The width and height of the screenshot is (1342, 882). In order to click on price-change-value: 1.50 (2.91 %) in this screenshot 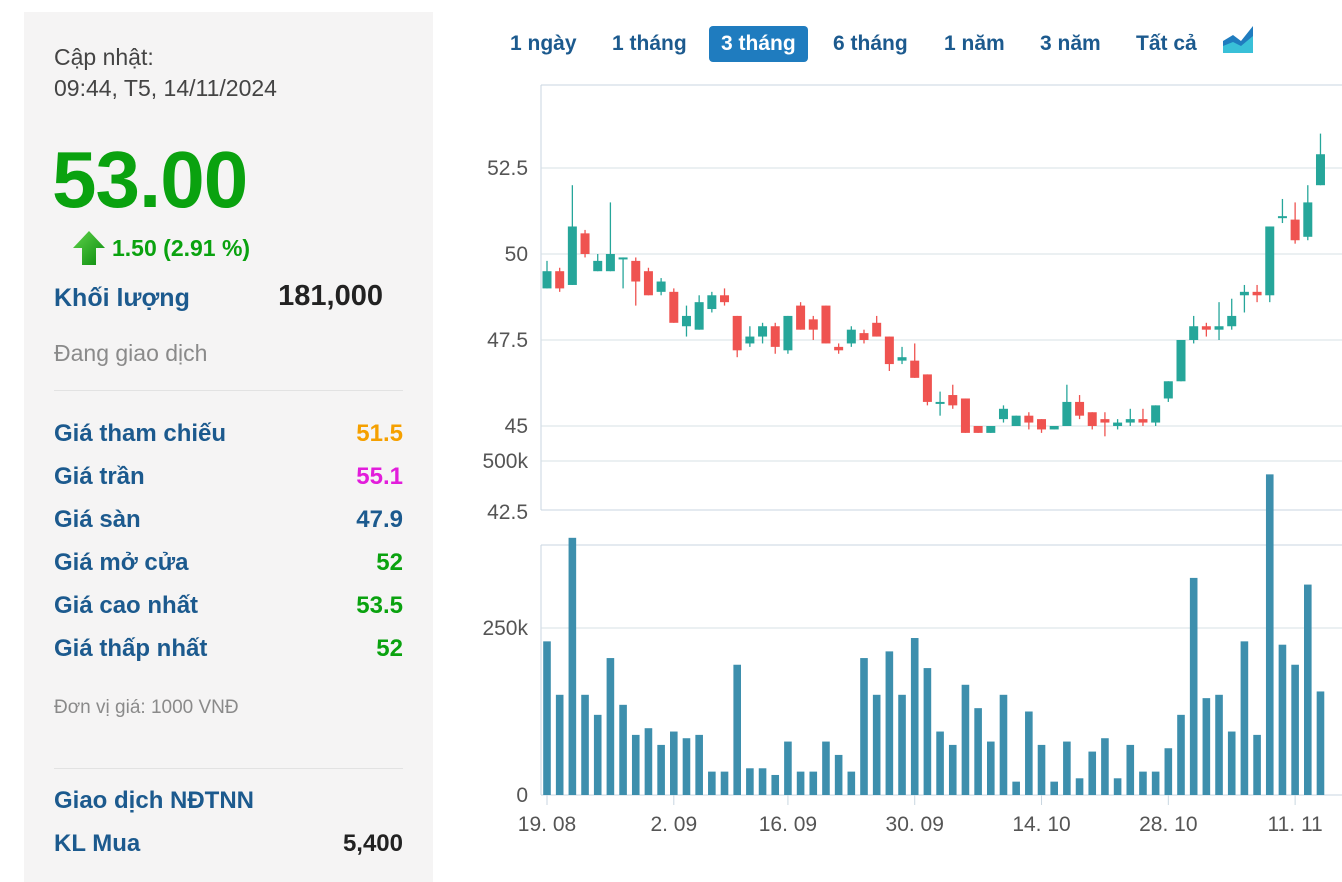, I will do `click(181, 247)`.